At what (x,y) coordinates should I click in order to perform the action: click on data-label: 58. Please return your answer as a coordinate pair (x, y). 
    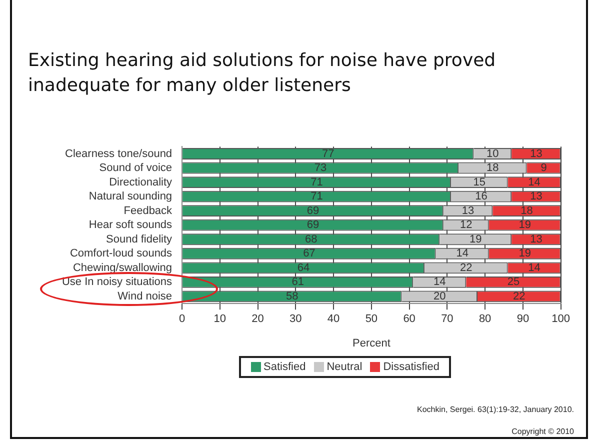
    Looking at the image, I should click on (292, 296).